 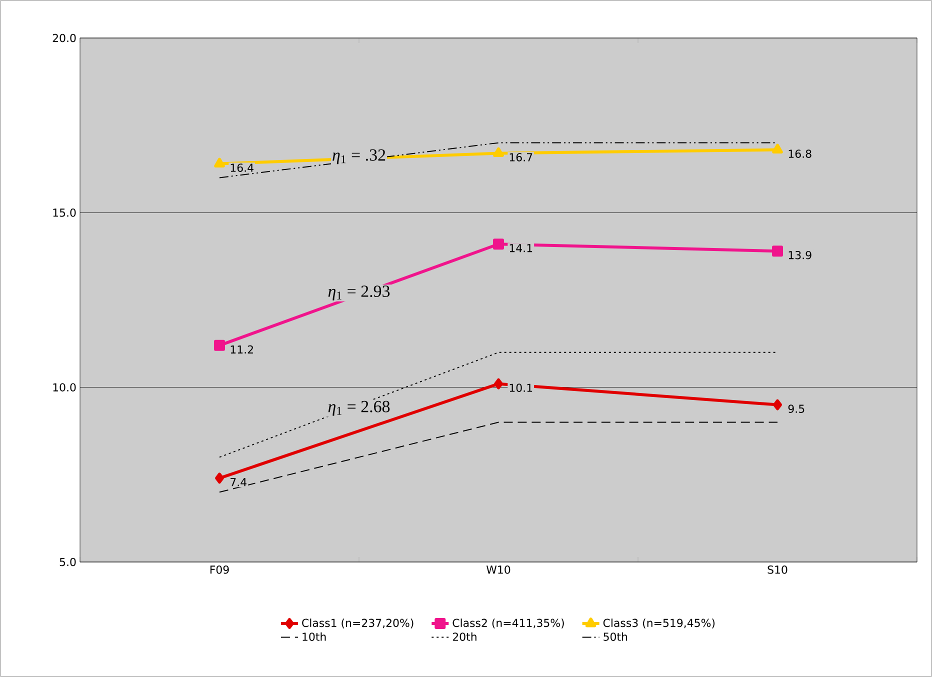 What do you see at coordinates (358, 623) in the screenshot?
I see `legend-label: Class1 (n=237,20%)` at bounding box center [358, 623].